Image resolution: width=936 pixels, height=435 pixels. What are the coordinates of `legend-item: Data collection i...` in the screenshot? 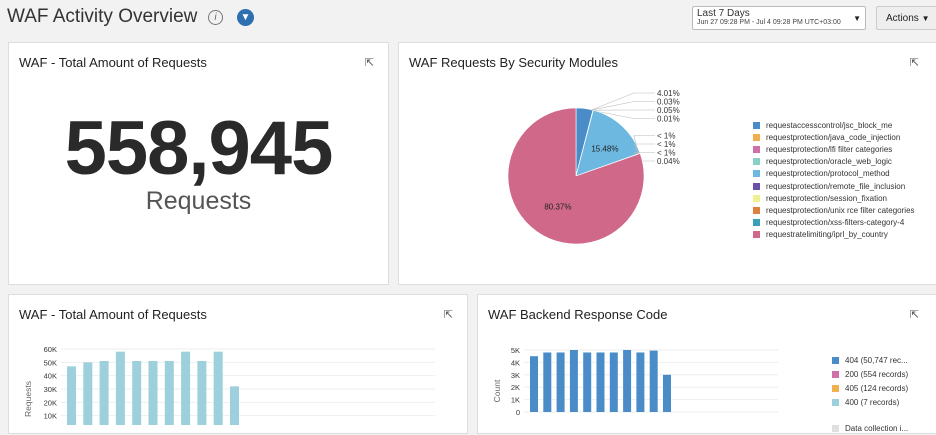 It's located at (870, 428).